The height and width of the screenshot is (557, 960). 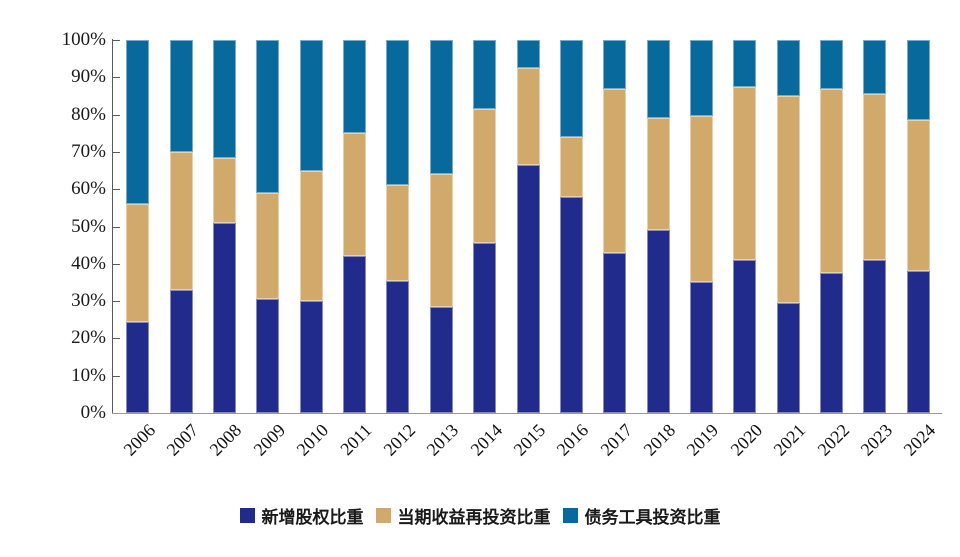 I want to click on x-axis-label-2021: 2021, so click(x=789, y=440).